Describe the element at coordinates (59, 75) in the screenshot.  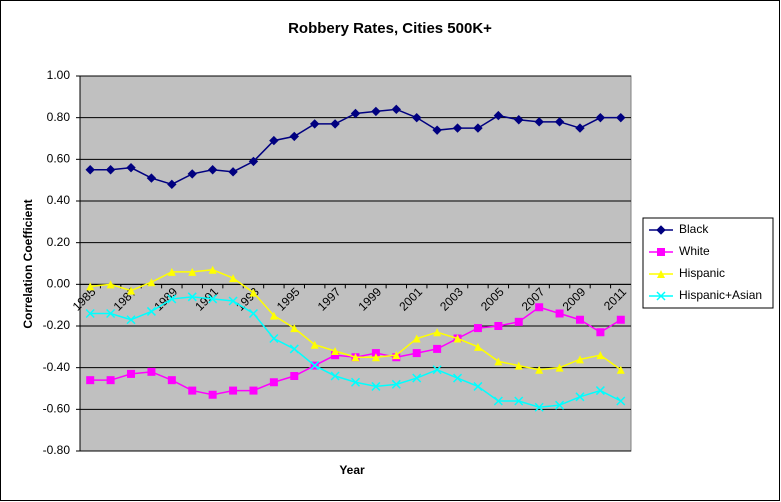
I see `y-tick-label: 1.00` at that location.